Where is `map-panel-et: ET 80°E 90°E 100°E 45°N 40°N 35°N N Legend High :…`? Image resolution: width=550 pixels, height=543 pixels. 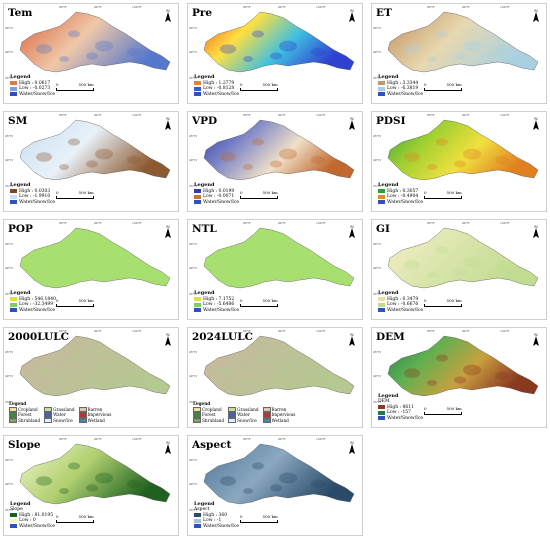 map-panel-et: ET 80°E 90°E 100°E 45°N 40°N 35°N N Legend High :… is located at coordinates (459, 53).